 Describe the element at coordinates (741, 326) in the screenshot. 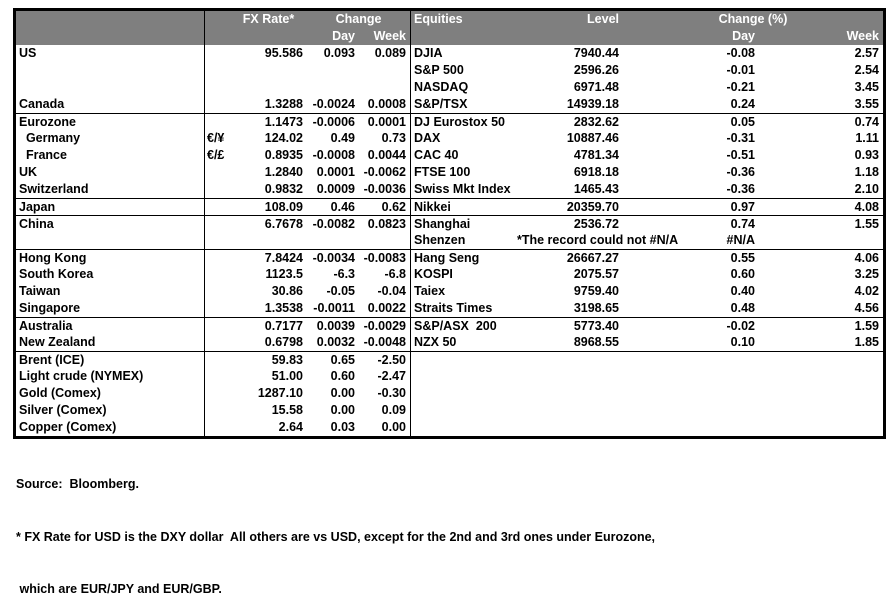

I see `eq-day-cell: -0.02` at that location.